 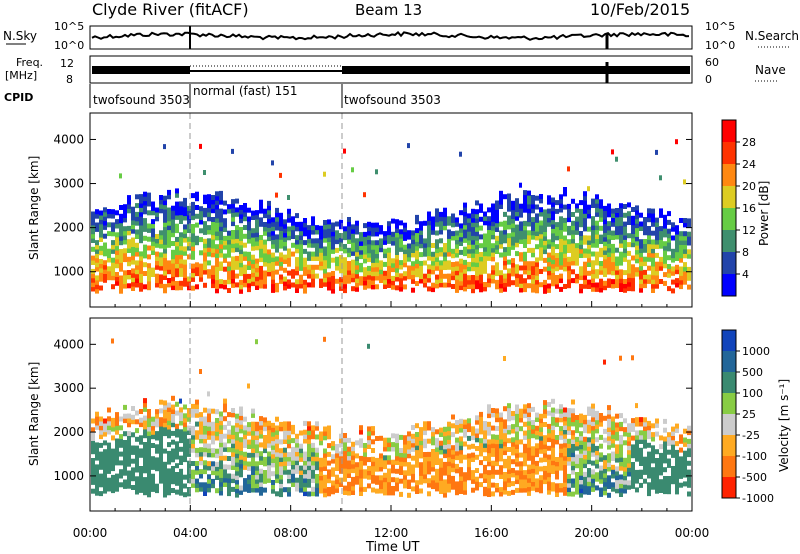 I want to click on power-colorbar-swatch, so click(x=729, y=263).